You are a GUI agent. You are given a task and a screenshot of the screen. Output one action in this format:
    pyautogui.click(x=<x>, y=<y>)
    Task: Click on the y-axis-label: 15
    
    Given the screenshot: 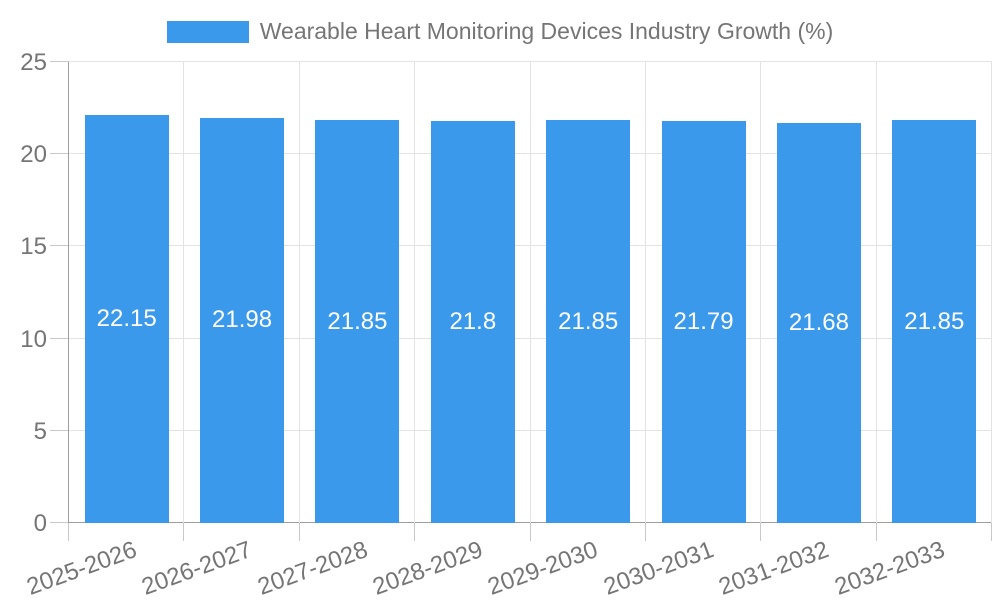 What is the action you would take?
    pyautogui.click(x=33, y=247)
    